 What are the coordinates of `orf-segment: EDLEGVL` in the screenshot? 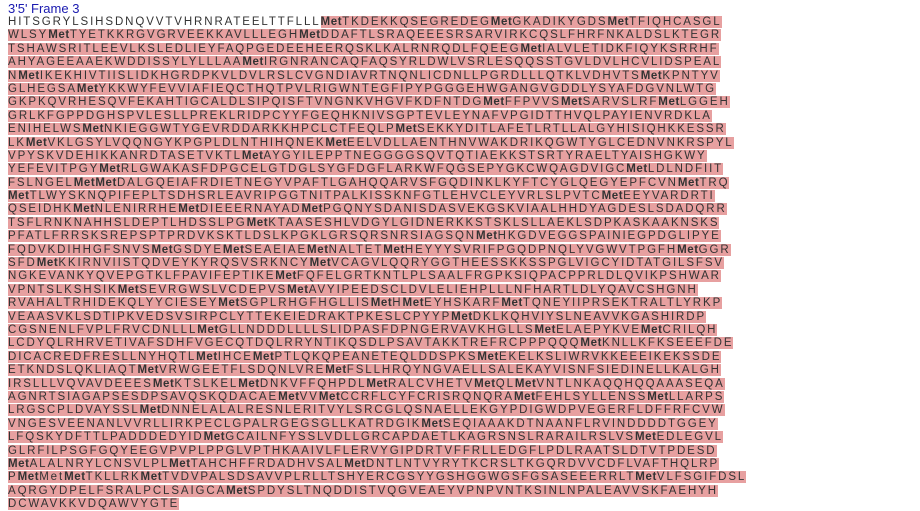 It's located at (689, 437).